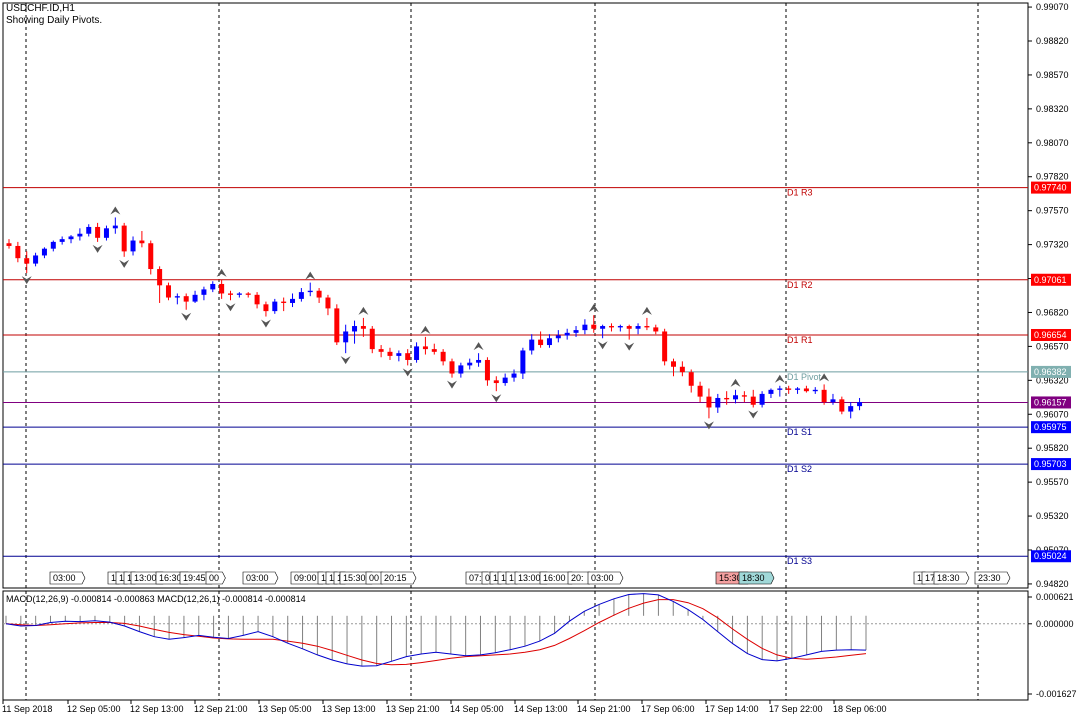 The width and height of the screenshot is (1080, 720). What do you see at coordinates (170, 578) in the screenshot?
I see `session-label-text: 16:30` at bounding box center [170, 578].